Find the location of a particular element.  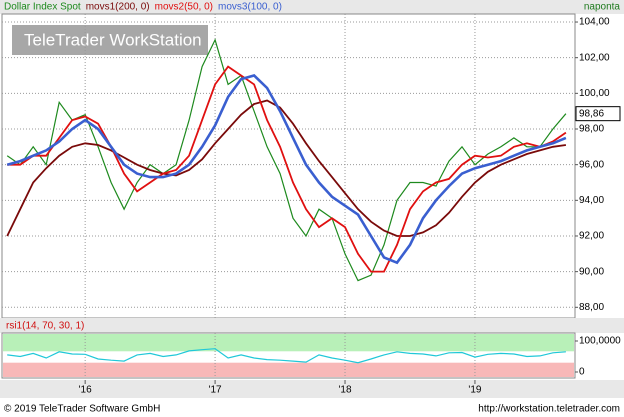

x-tick-label: '17 is located at coordinates (215, 390).